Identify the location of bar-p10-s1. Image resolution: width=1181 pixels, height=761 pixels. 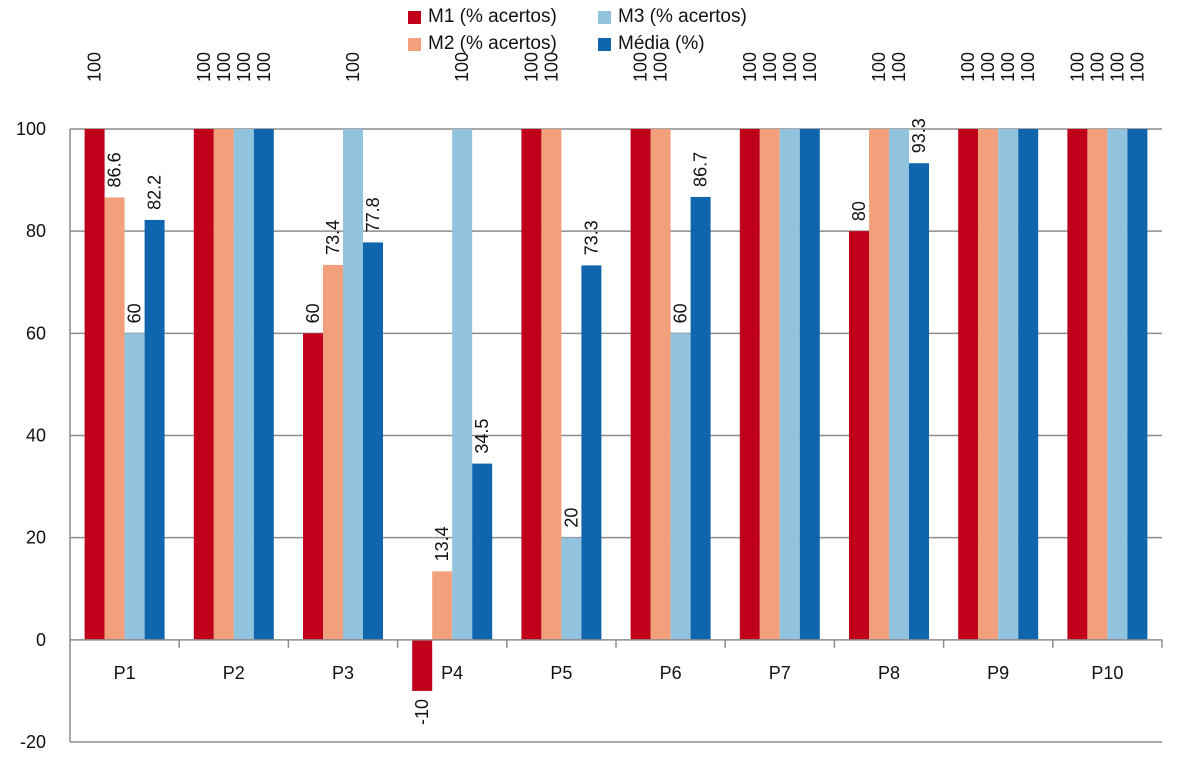
(1077, 384).